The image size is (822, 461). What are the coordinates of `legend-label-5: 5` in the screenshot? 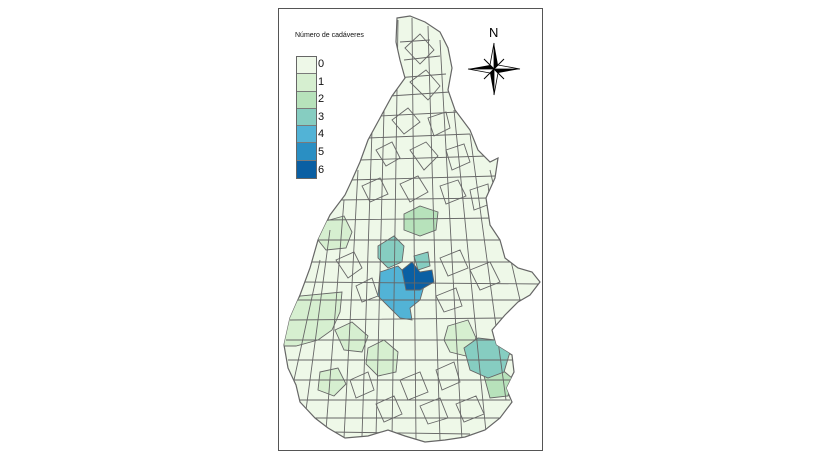 It's located at (321, 151).